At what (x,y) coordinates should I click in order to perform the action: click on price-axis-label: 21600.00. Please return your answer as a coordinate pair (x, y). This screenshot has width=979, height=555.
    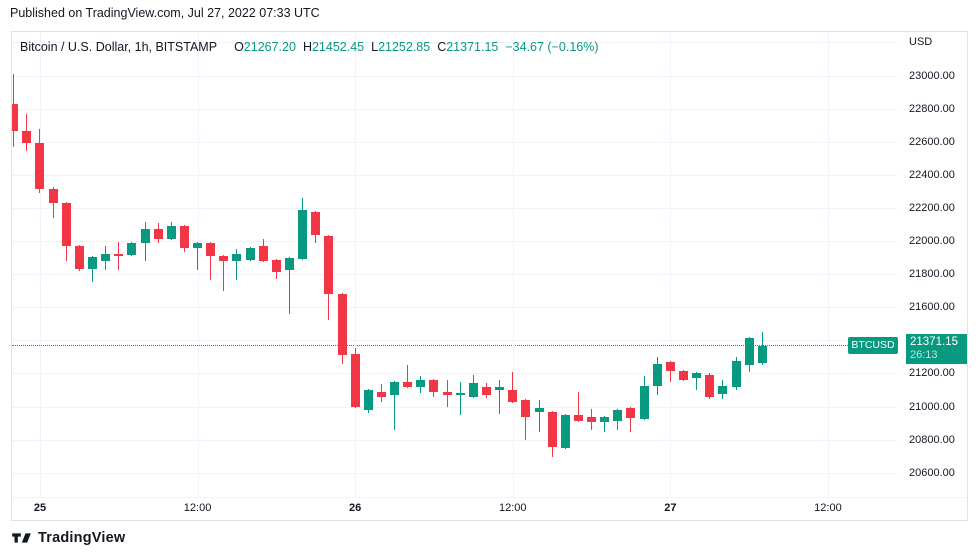
    Looking at the image, I should click on (932, 307).